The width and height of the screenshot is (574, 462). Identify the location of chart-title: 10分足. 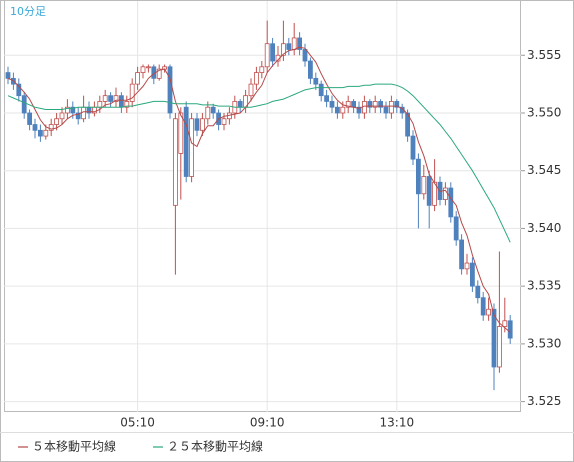
(28, 11).